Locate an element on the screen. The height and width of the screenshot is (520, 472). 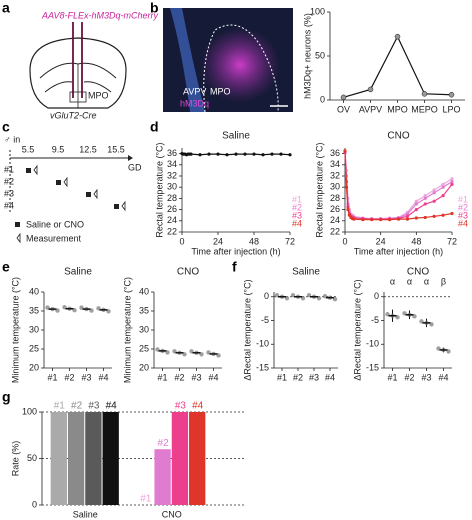
y-axis-label: ΔRectal temperature (°C) is located at coordinates (247, 329).